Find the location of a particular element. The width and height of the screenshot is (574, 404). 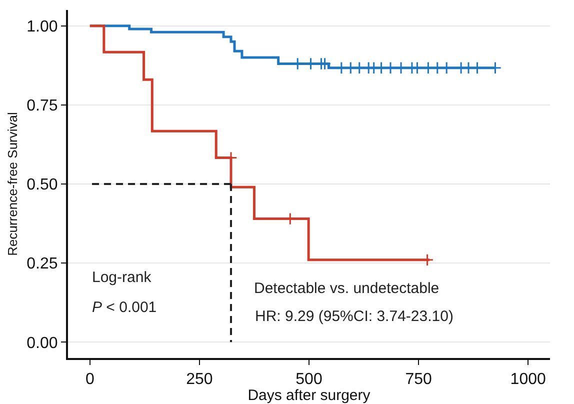

annotation: Log-rank is located at coordinates (122, 277).